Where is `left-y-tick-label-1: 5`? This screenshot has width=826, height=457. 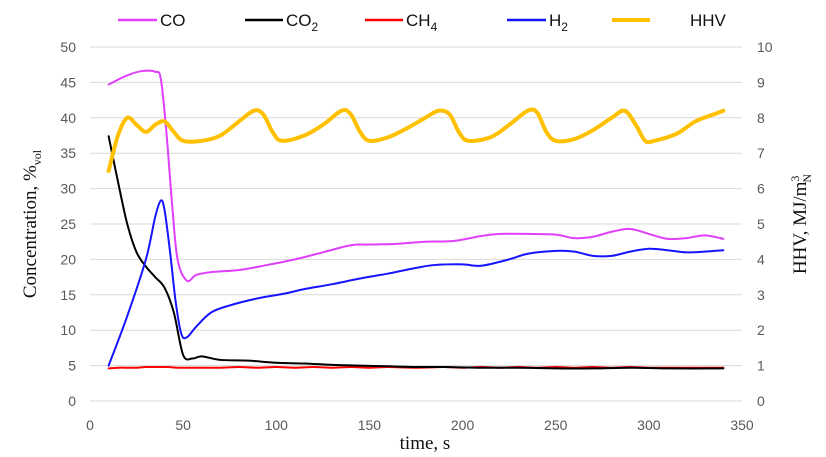 left-y-tick-label-1: 5 is located at coordinates (72, 366).